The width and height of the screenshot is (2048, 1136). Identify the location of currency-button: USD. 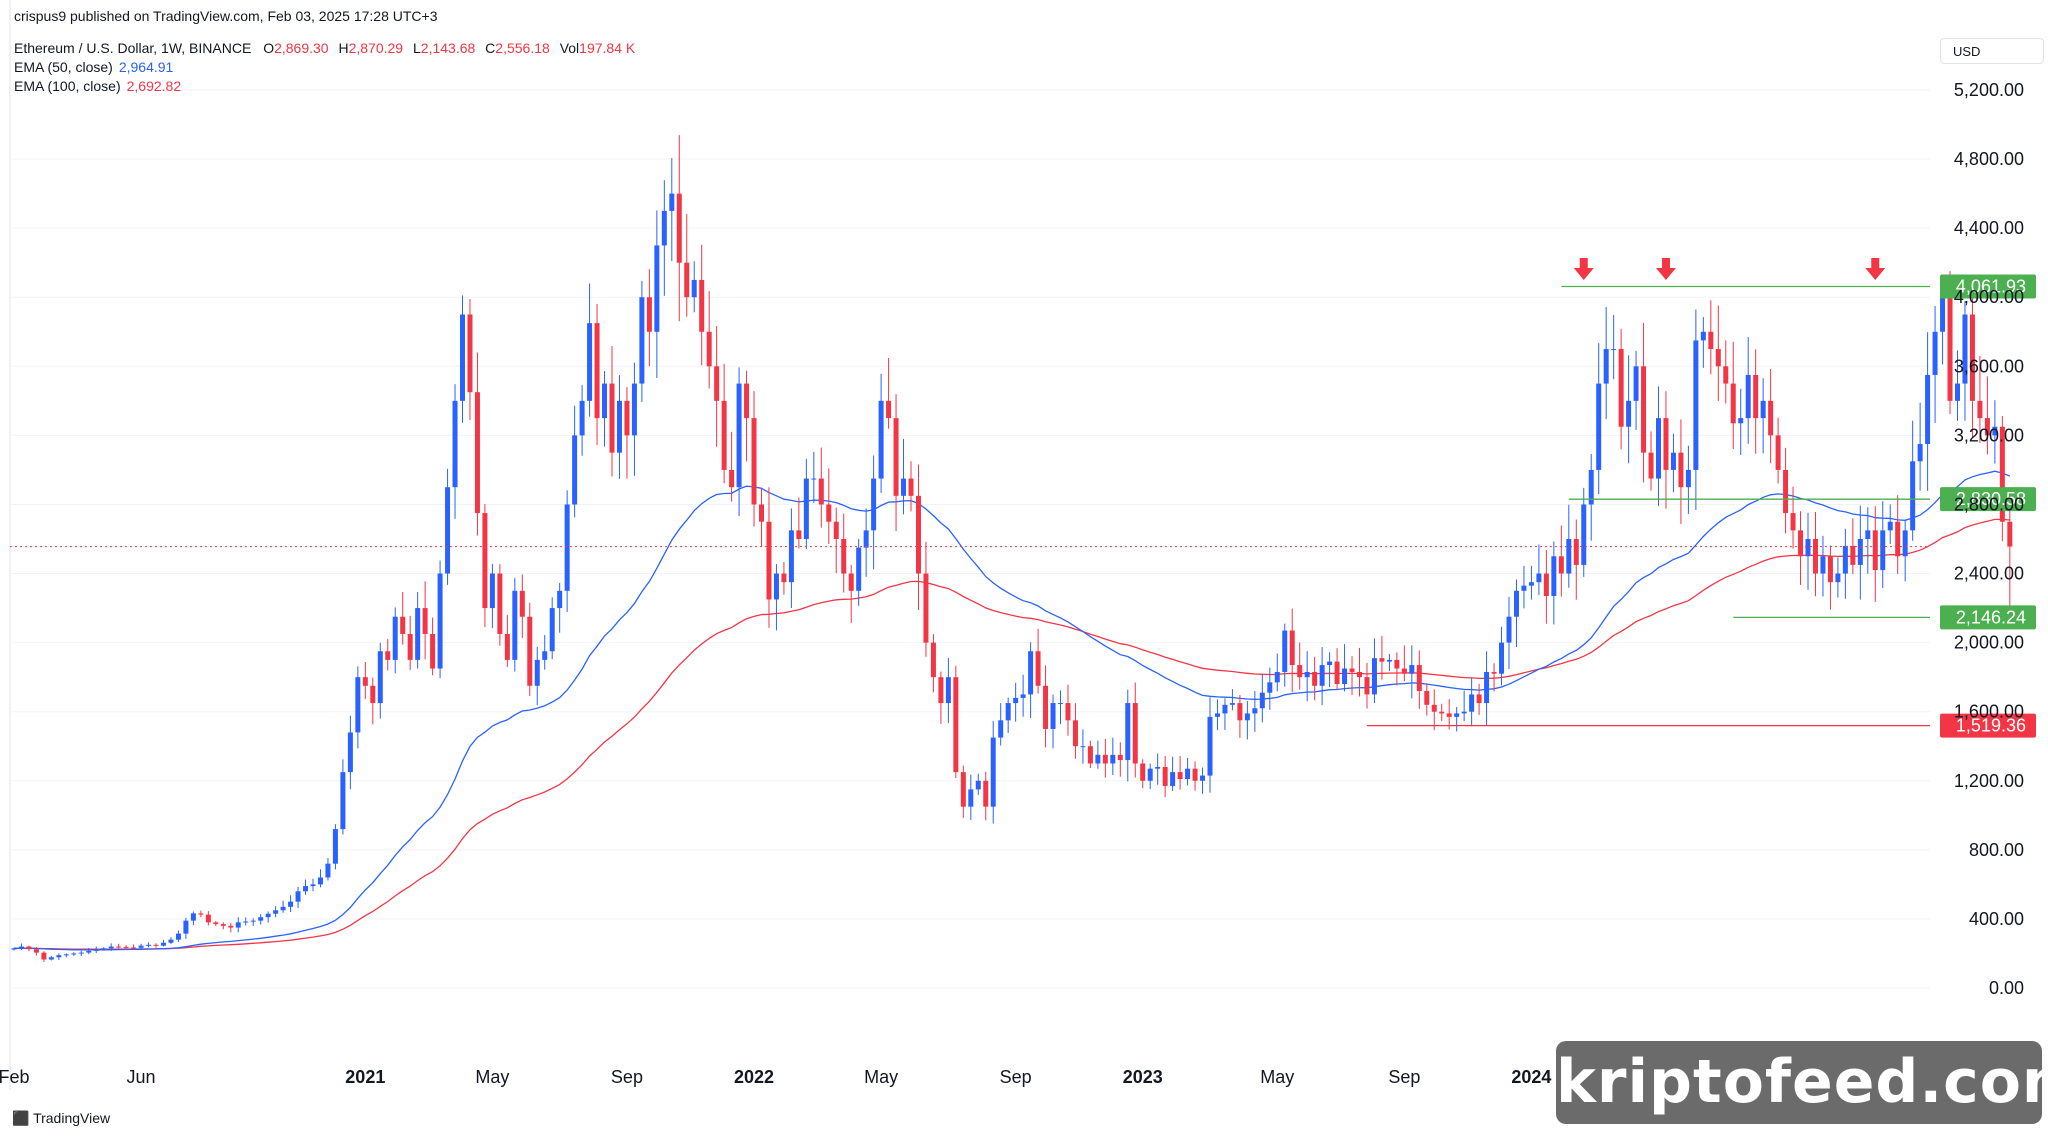
(1992, 51).